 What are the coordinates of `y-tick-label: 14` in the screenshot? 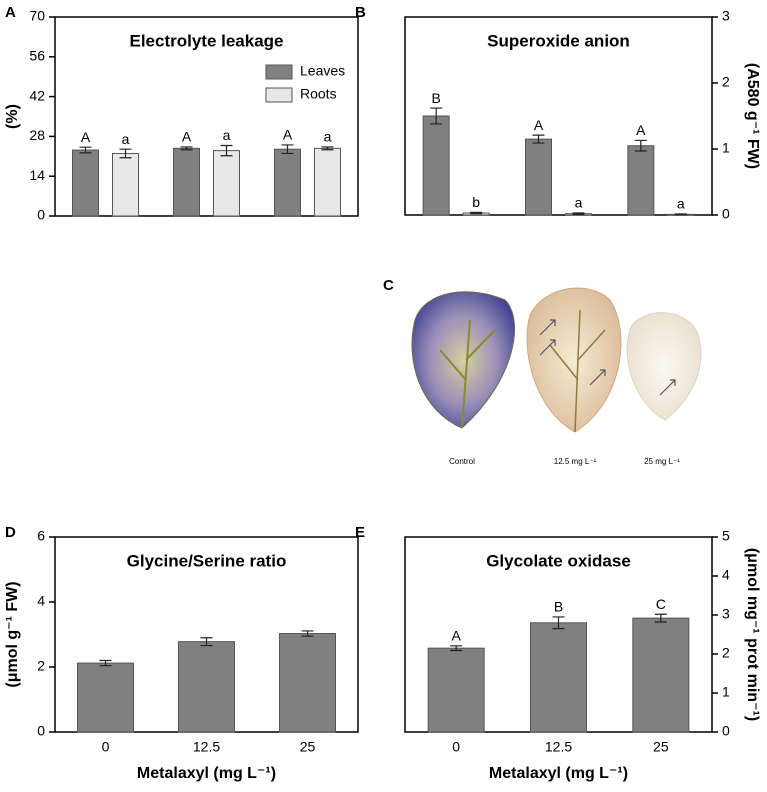 It's located at (37, 175).